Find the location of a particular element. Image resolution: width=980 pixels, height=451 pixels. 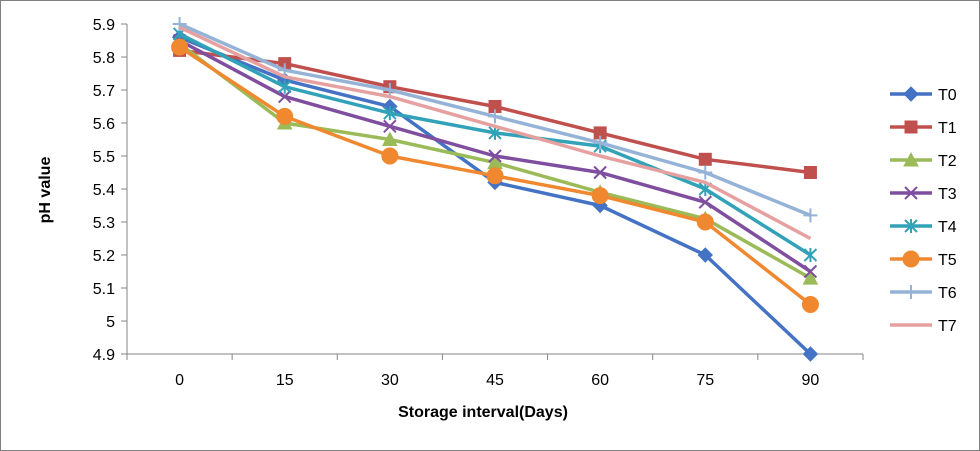

y-tick-label: 4.9 is located at coordinates (104, 355).